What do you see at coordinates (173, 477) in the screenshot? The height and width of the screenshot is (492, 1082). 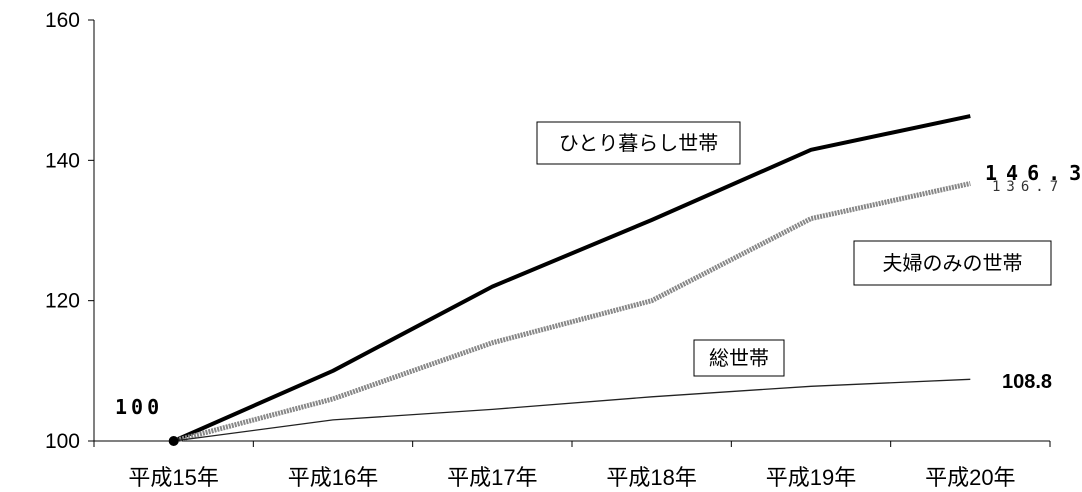 I see `x-tick-label: 平成15年` at bounding box center [173, 477].